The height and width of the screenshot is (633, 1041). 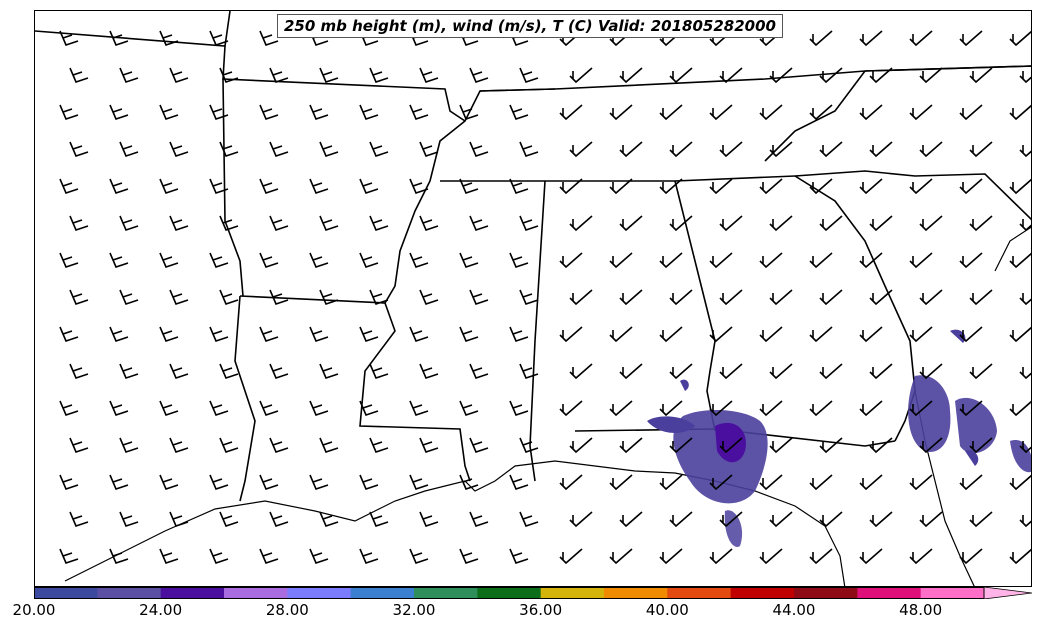 What do you see at coordinates (161, 610) in the screenshot?
I see `colorbar-tick-label: 24.00` at bounding box center [161, 610].